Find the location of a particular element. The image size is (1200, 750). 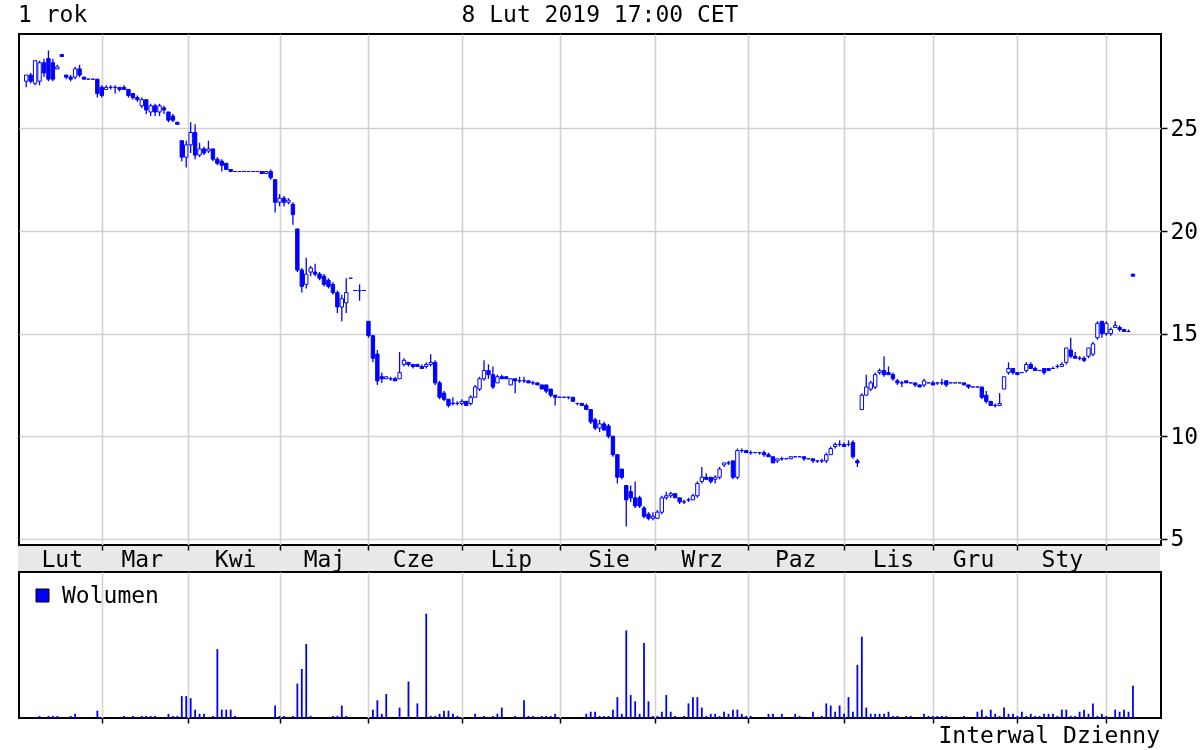

x-tick-label: Lip is located at coordinates (511, 558).